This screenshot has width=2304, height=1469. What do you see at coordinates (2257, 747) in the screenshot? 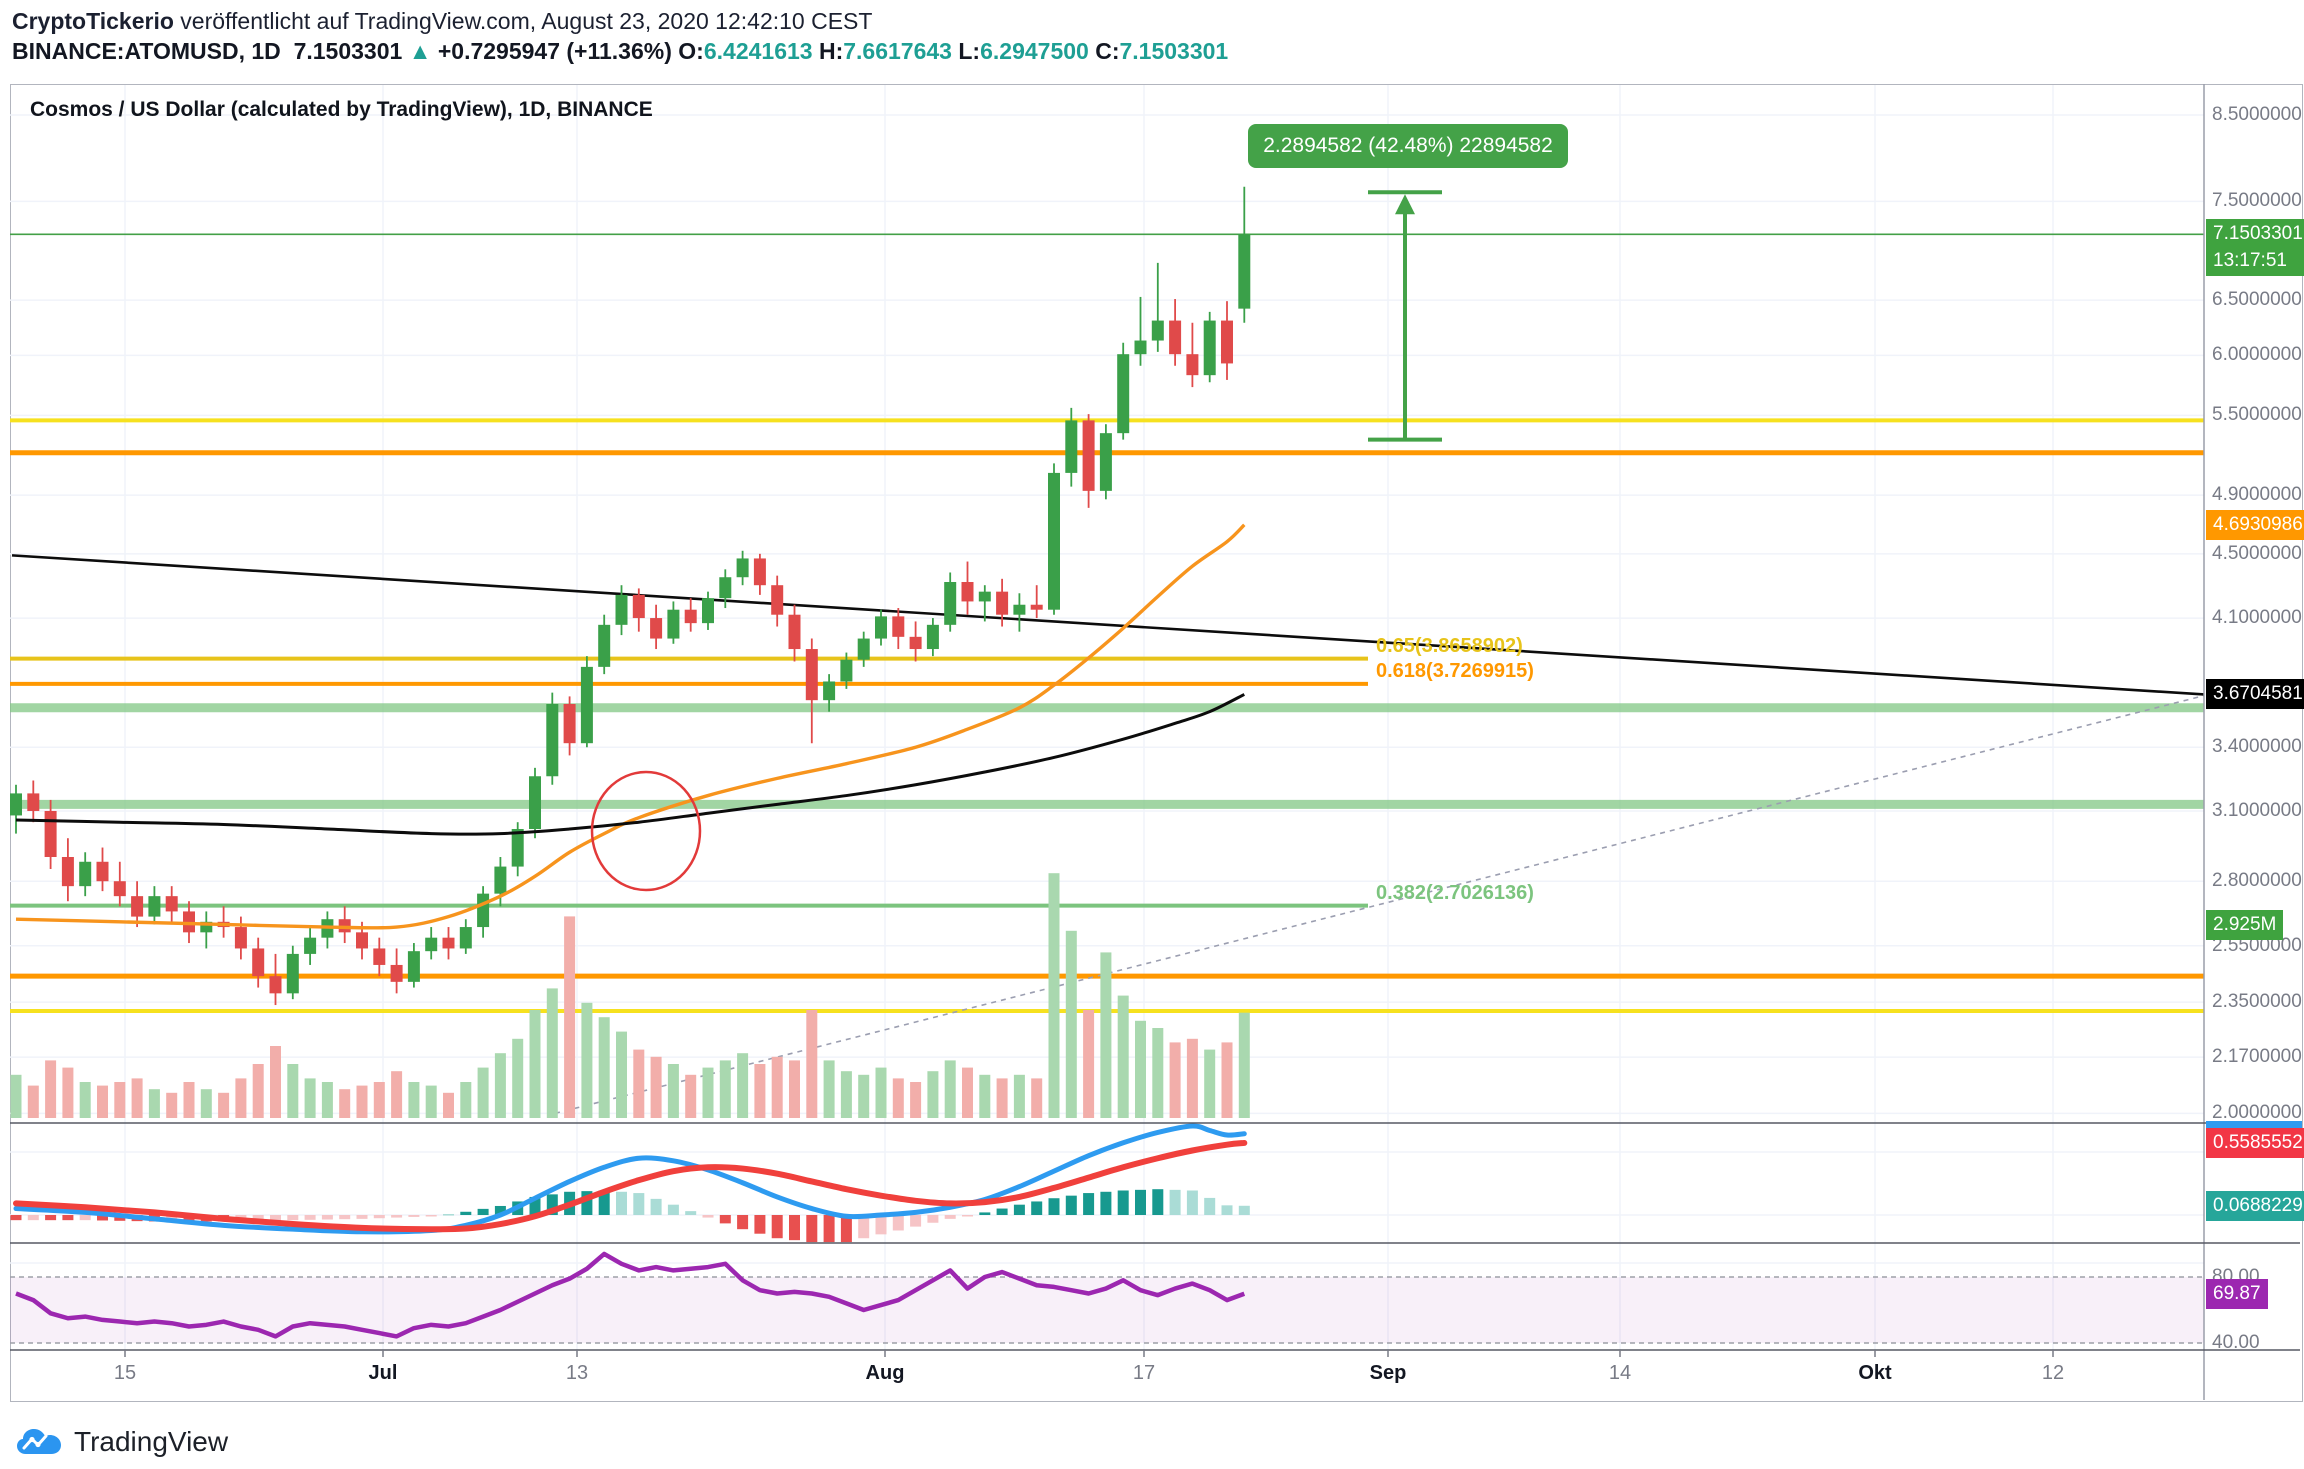
I see `price-tick-label: 3.4000000` at bounding box center [2257, 747].